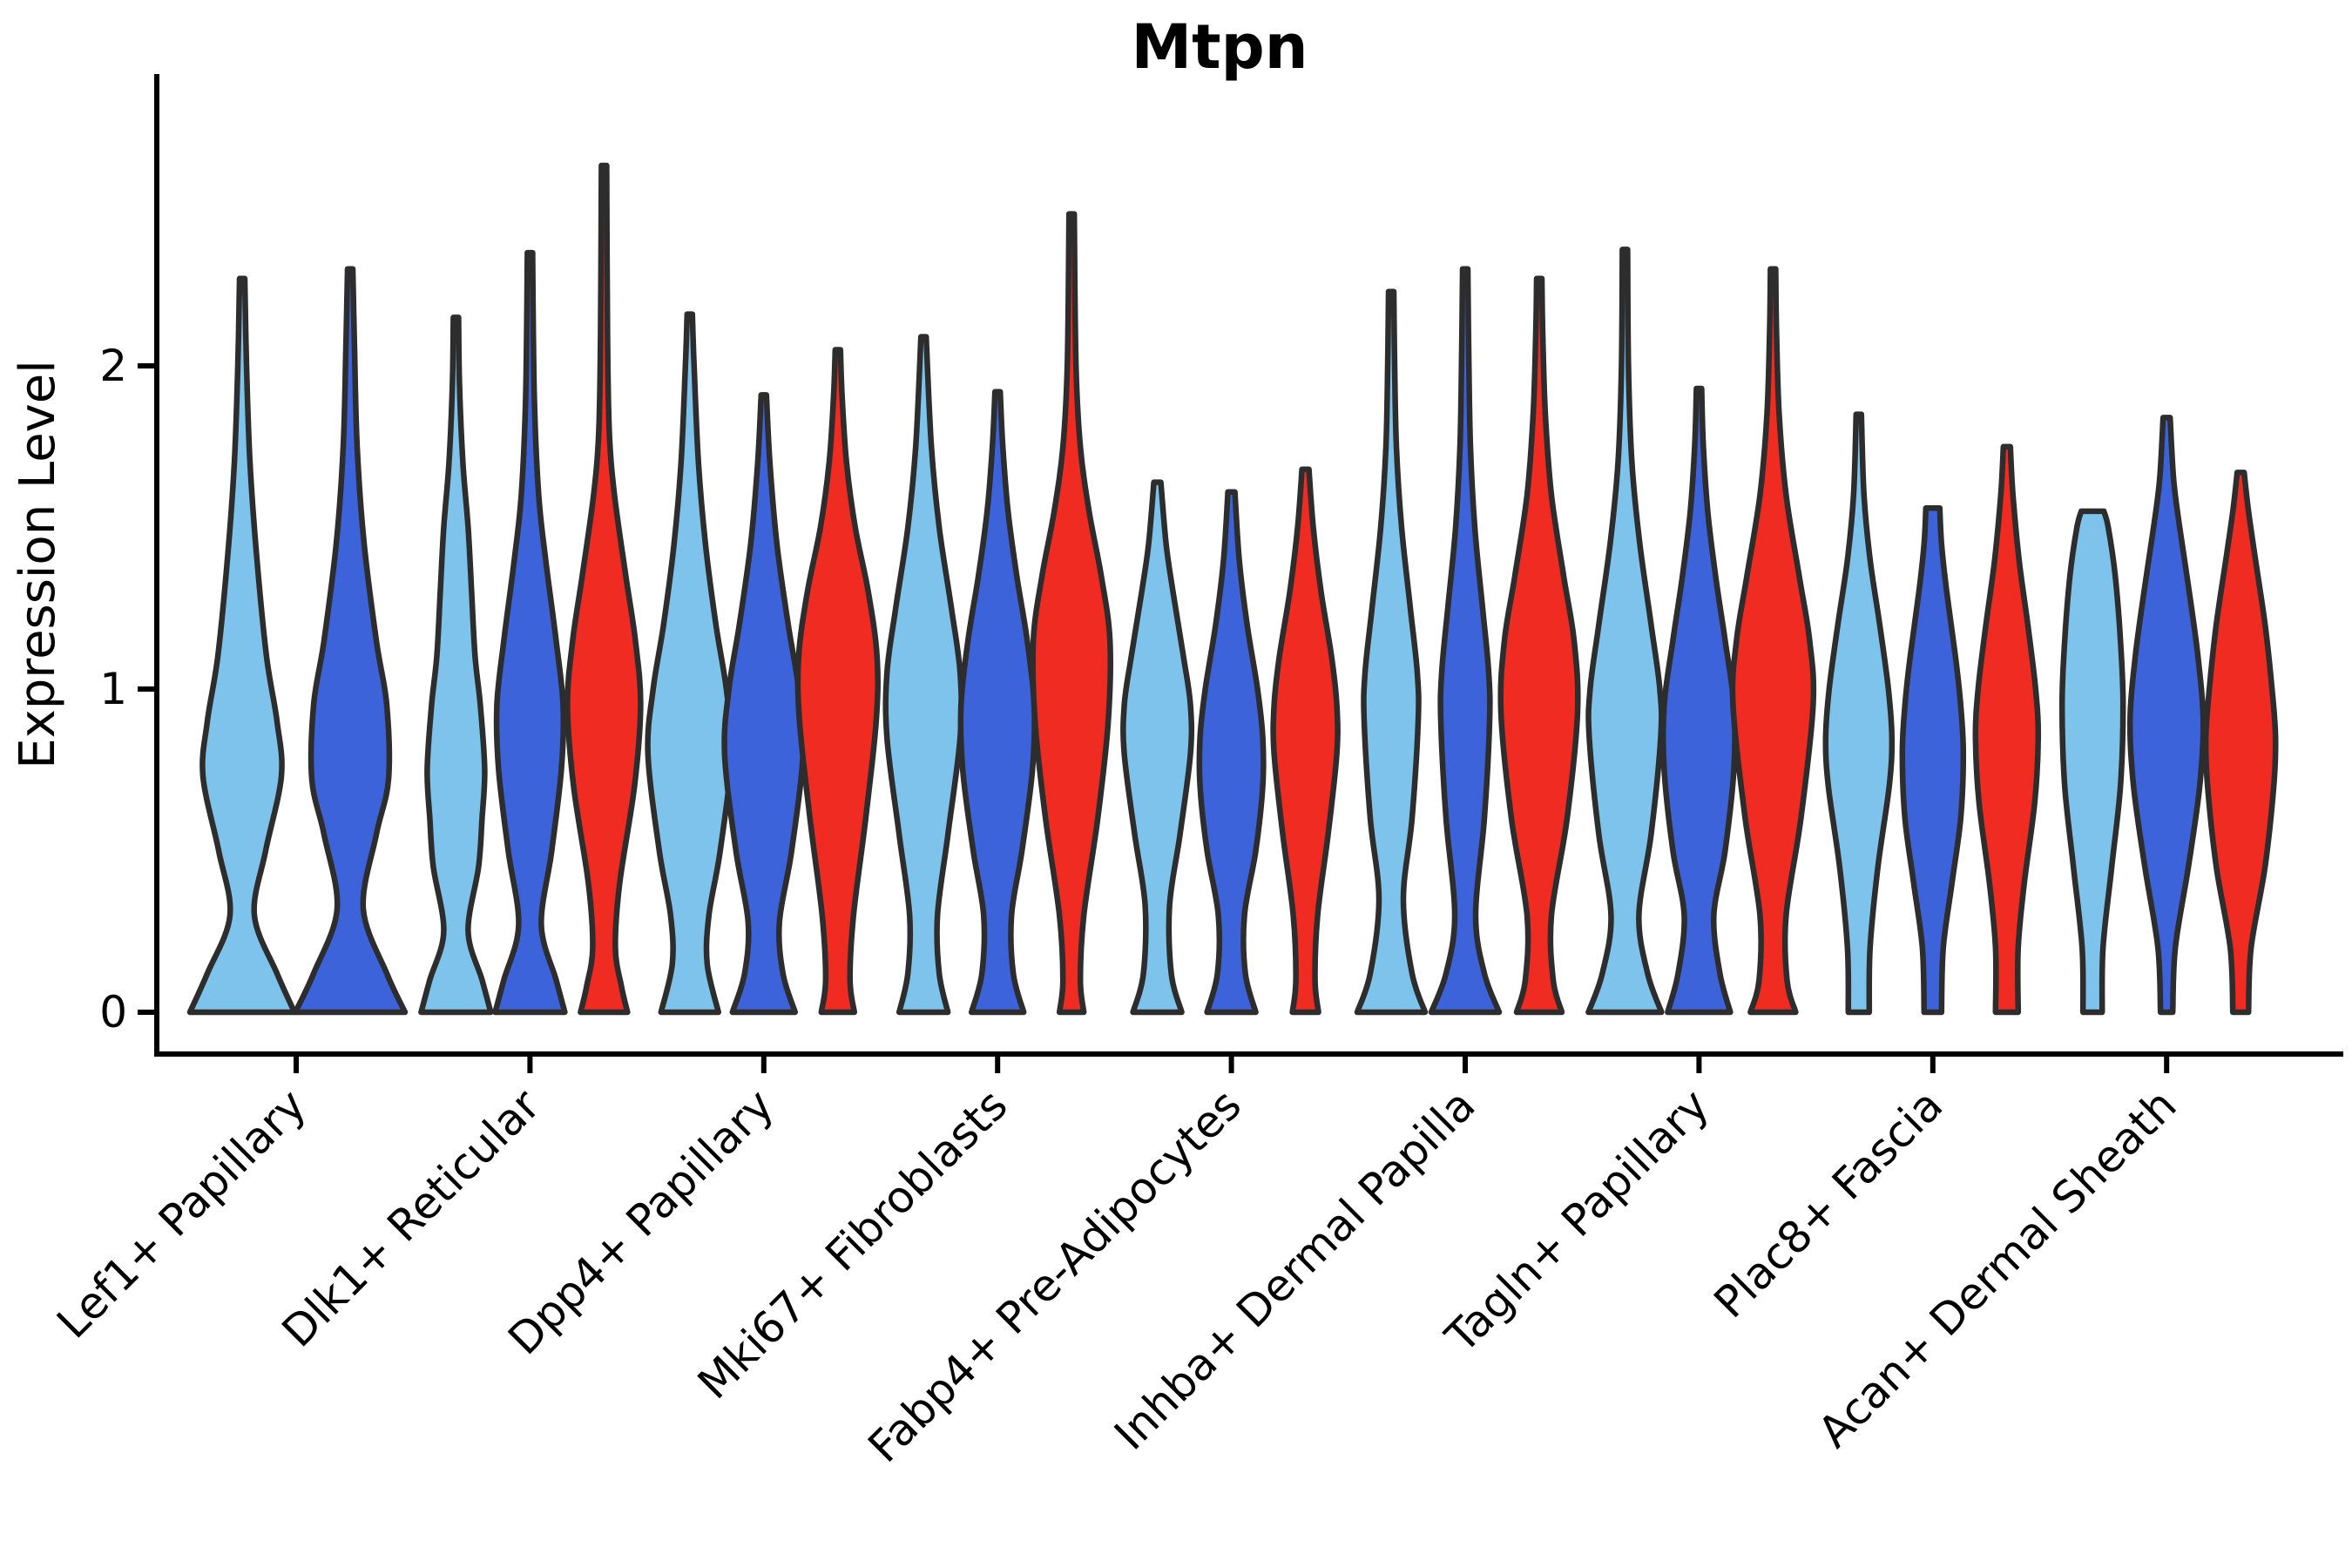 This screenshot has height=1568, width=2352. Describe the element at coordinates (113, 1012) in the screenshot. I see `y-tick-label: 0` at that location.